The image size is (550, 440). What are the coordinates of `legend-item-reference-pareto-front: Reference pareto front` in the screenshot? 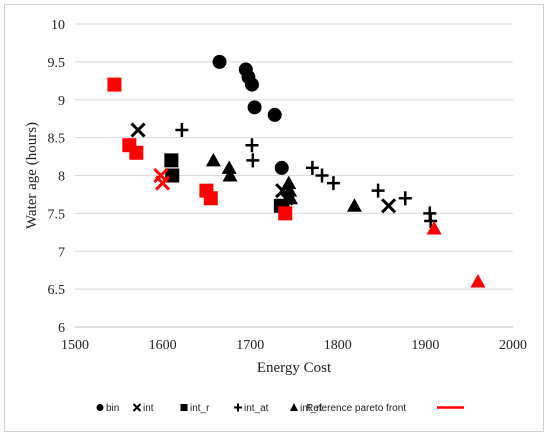 It's located at (385, 408).